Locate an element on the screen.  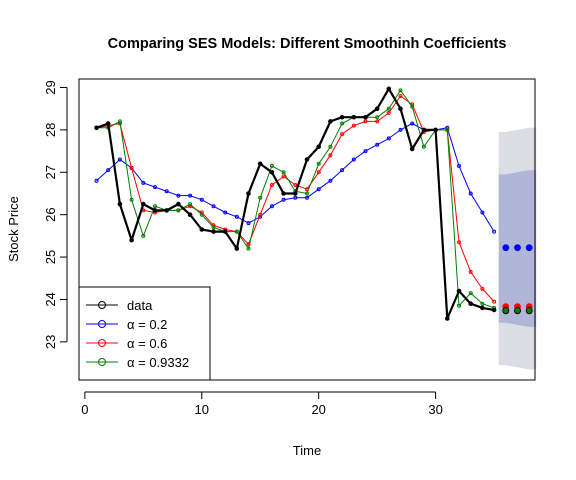
legend-label: α = 0.6 is located at coordinates (147, 343).